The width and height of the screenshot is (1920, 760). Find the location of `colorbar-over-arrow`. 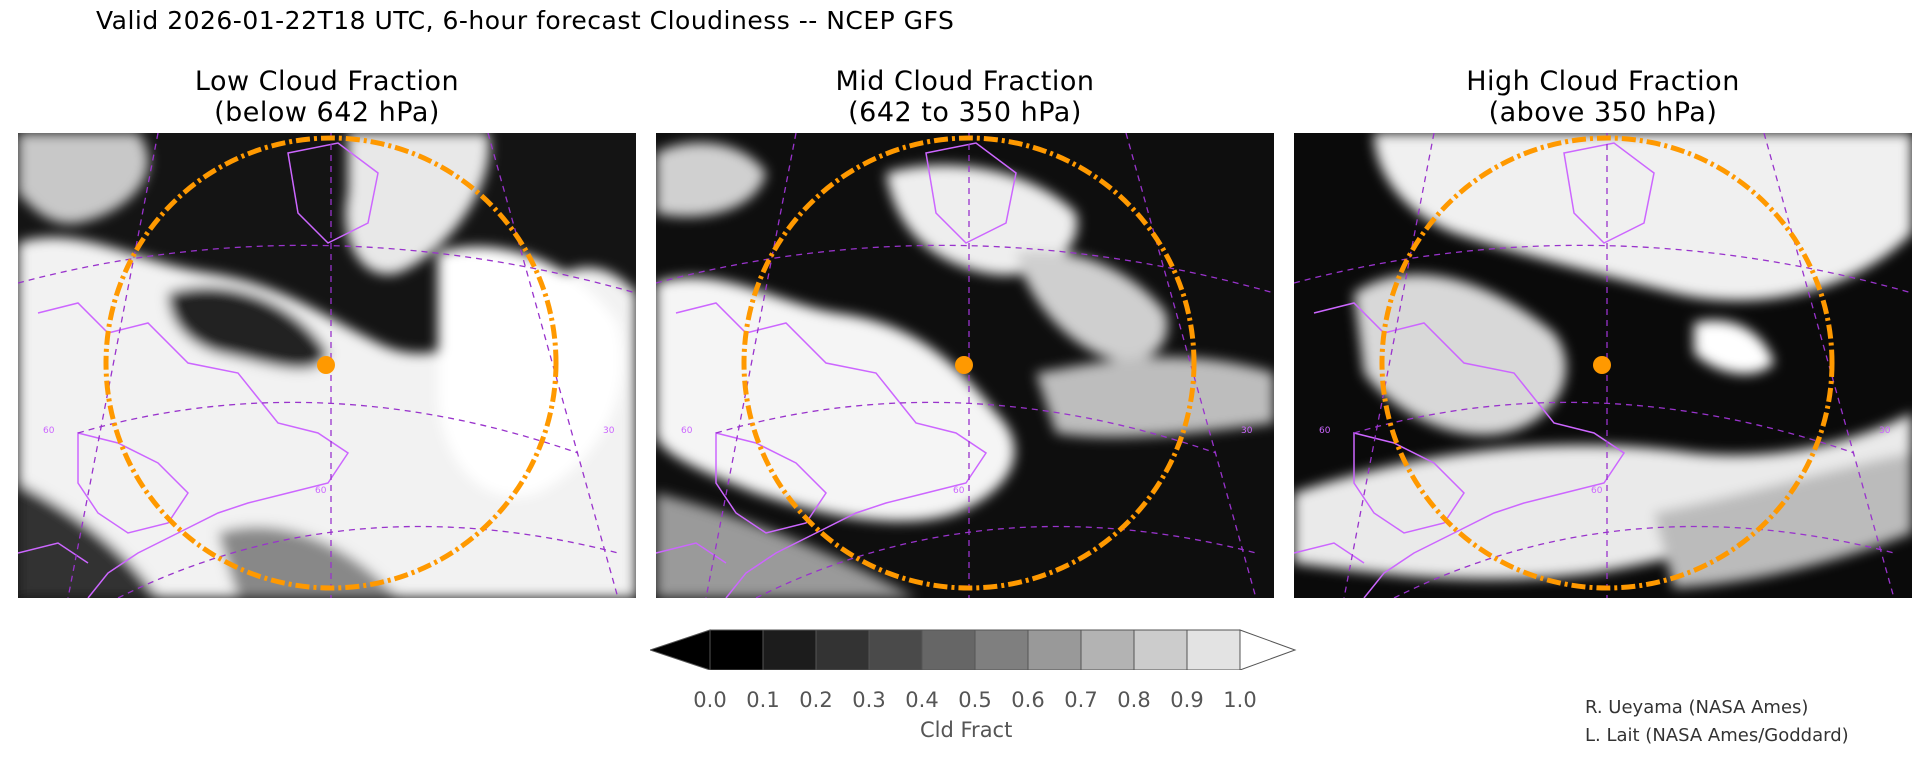

colorbar-over-arrow is located at coordinates (1268, 649).